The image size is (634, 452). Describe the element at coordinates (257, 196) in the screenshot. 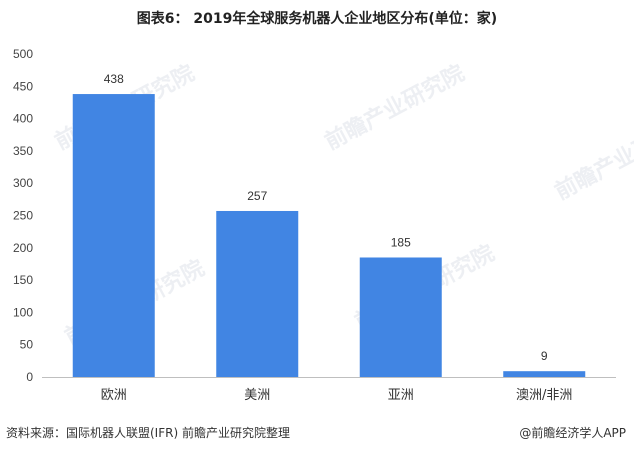

I see `data-label: 257` at that location.